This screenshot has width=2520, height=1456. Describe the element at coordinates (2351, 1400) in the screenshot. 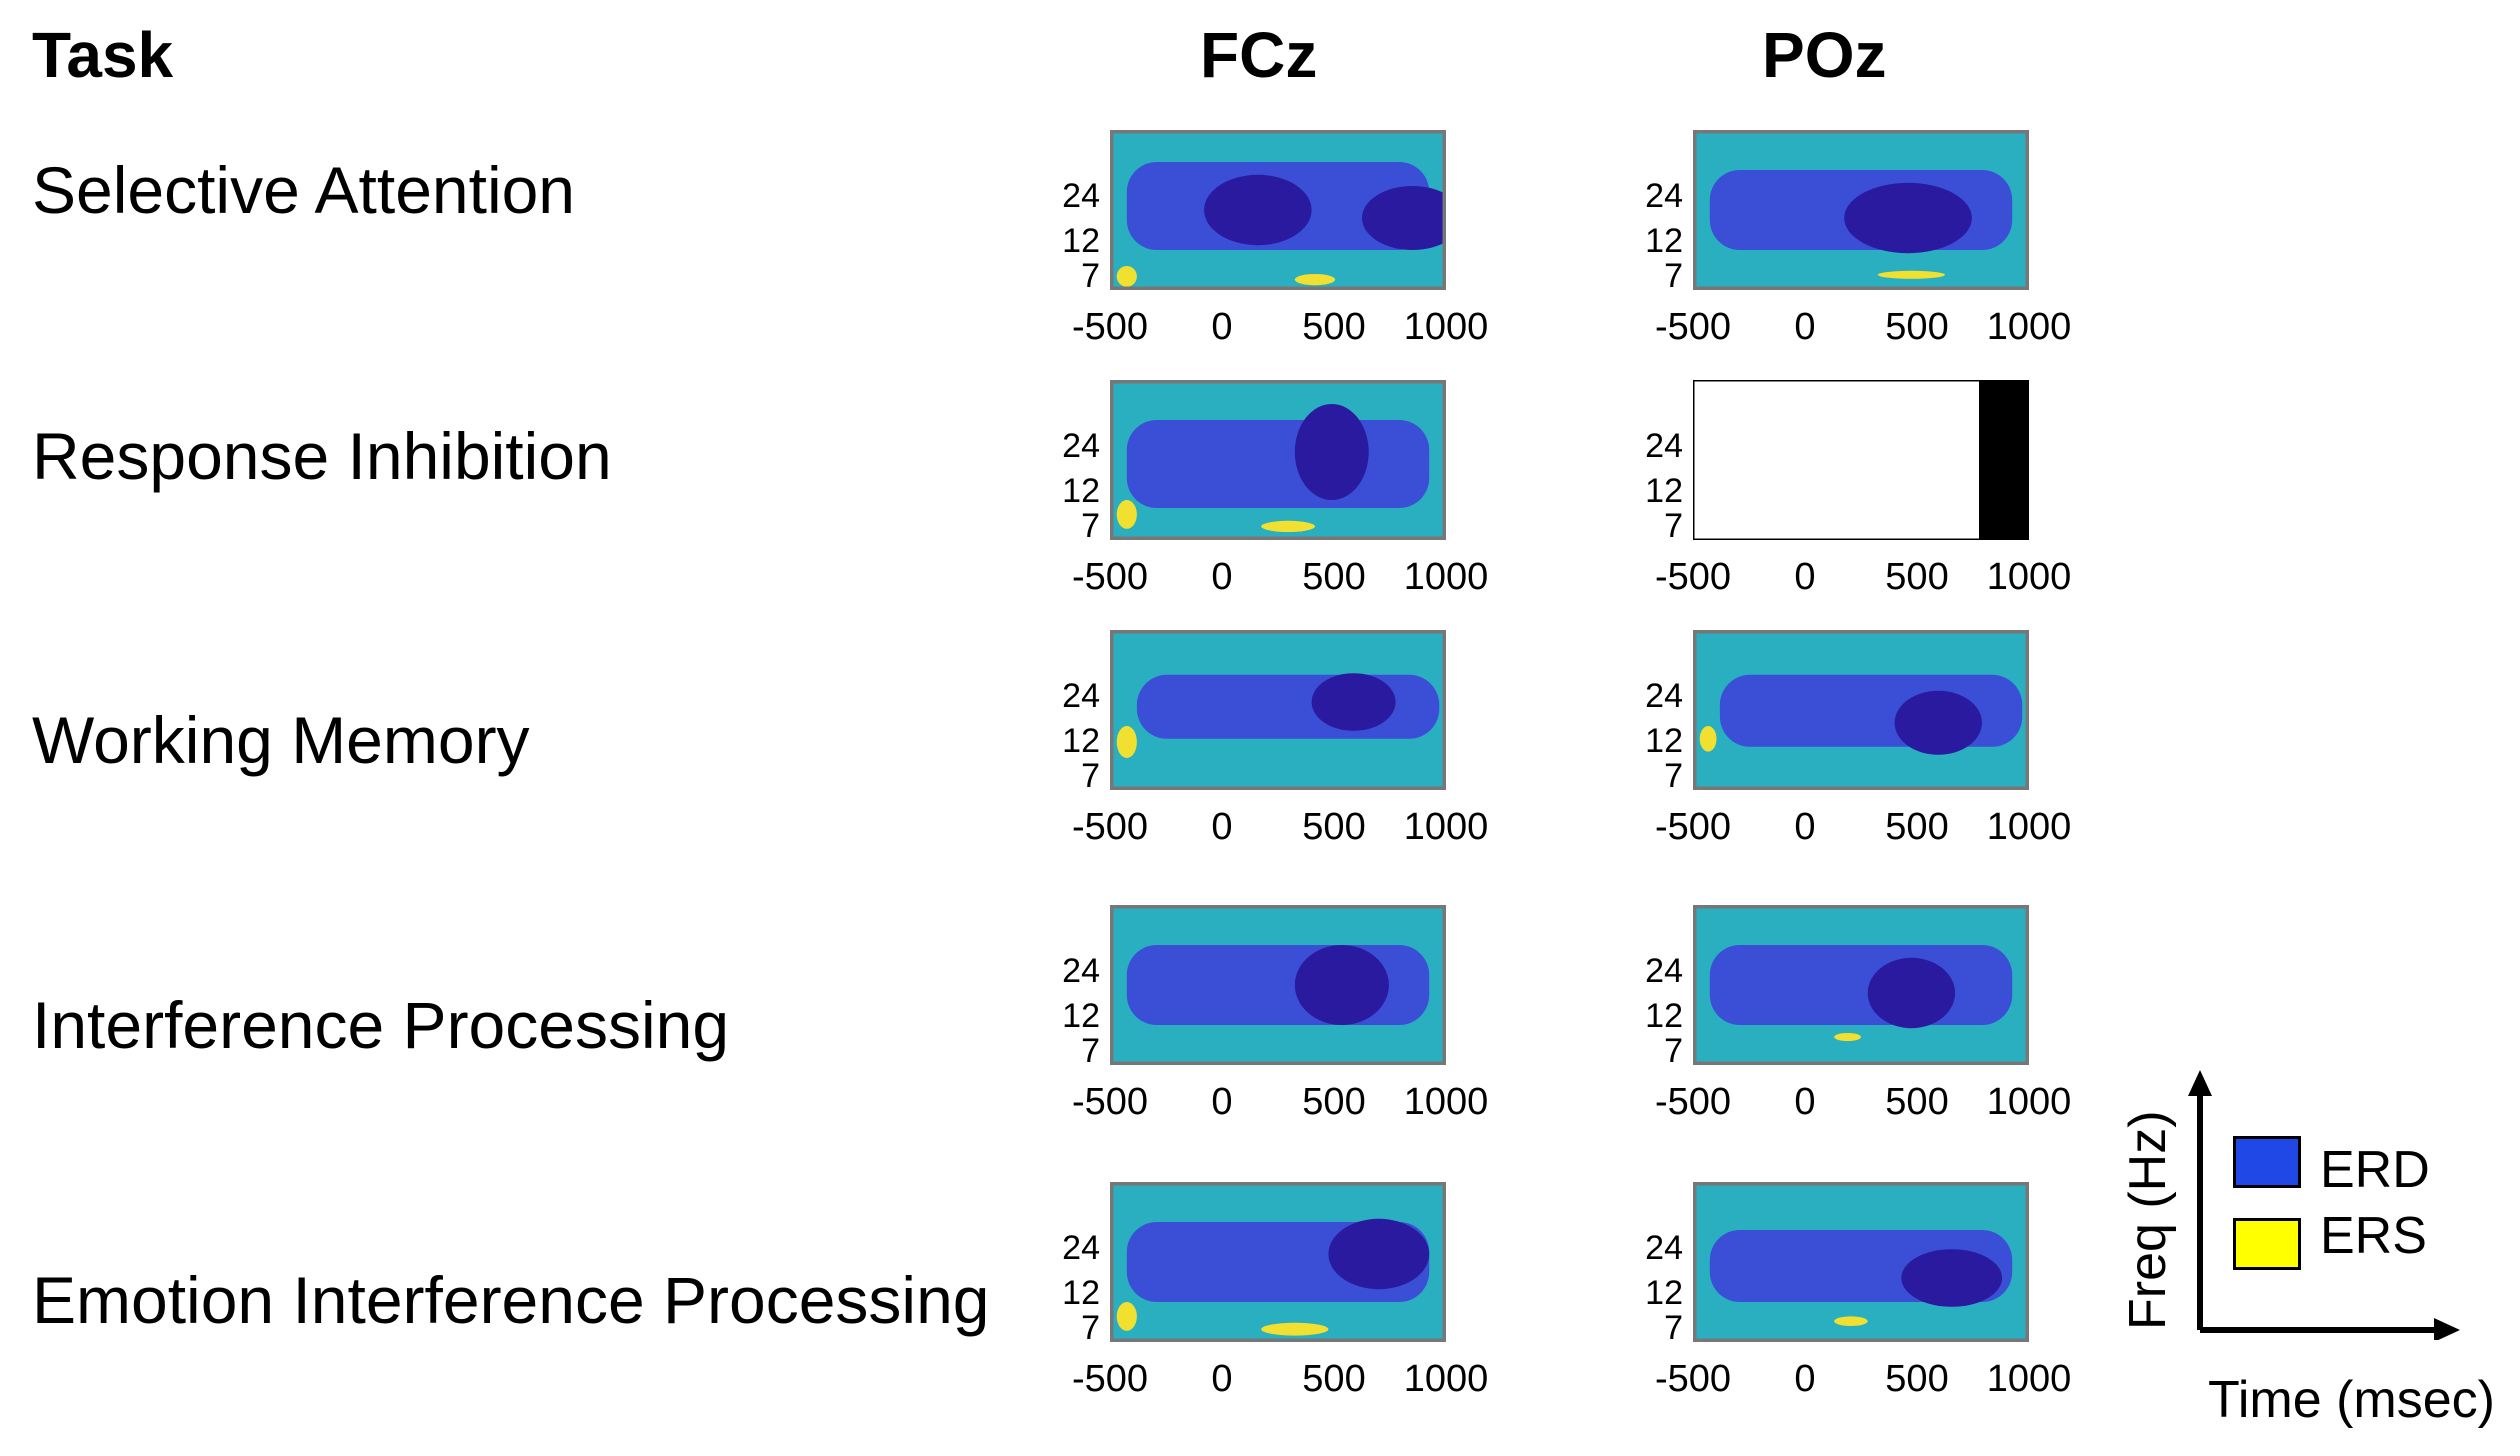

I see `time-axis-title: Time (msec)` at that location.